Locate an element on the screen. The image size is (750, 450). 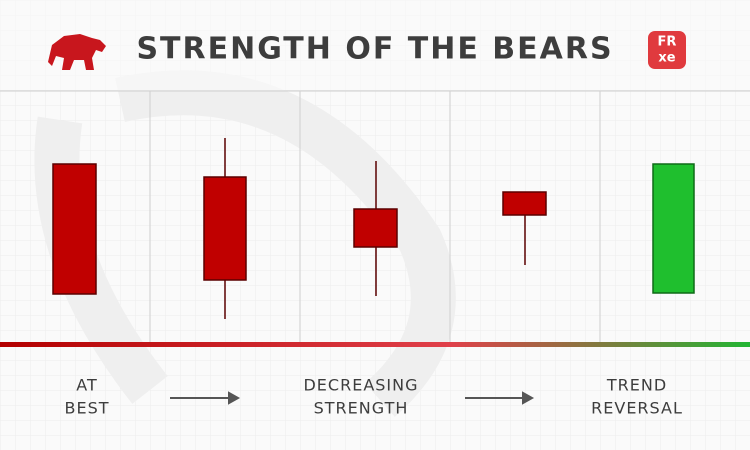
logo-box is located at coordinates (667, 50).